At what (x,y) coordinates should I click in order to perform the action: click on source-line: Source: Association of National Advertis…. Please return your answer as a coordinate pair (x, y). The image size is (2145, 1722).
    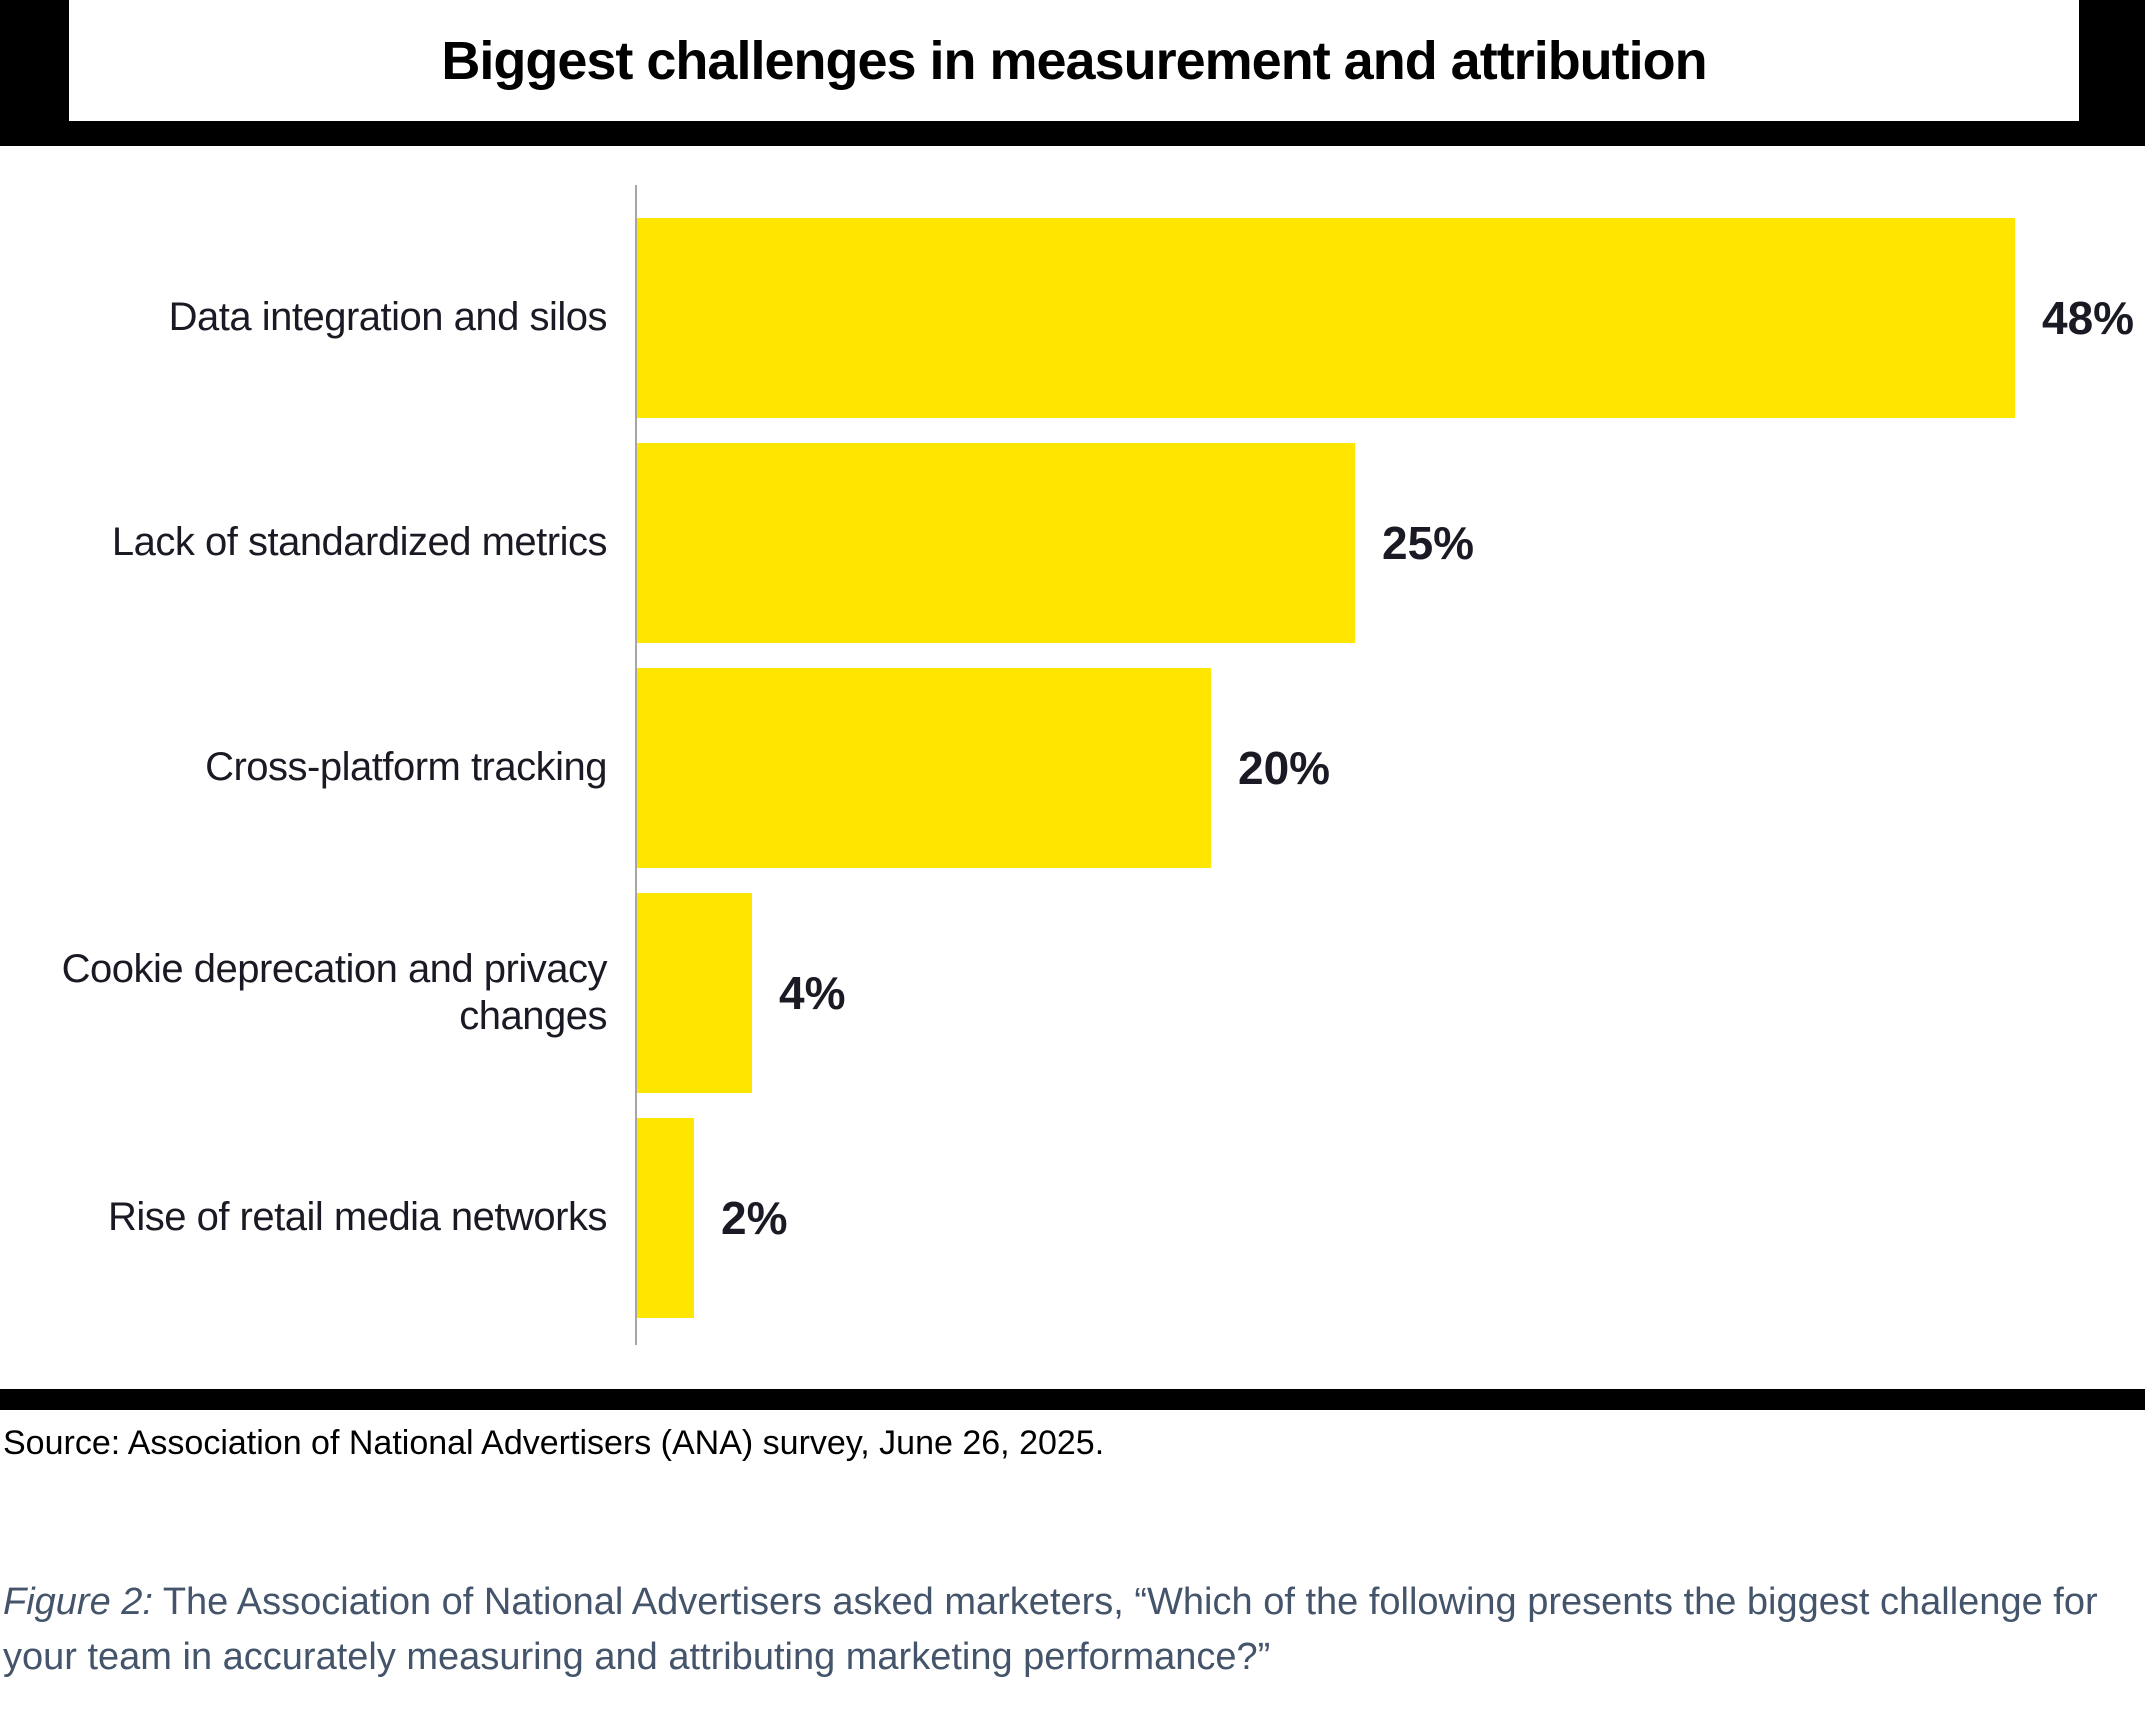
    Looking at the image, I should click on (554, 1443).